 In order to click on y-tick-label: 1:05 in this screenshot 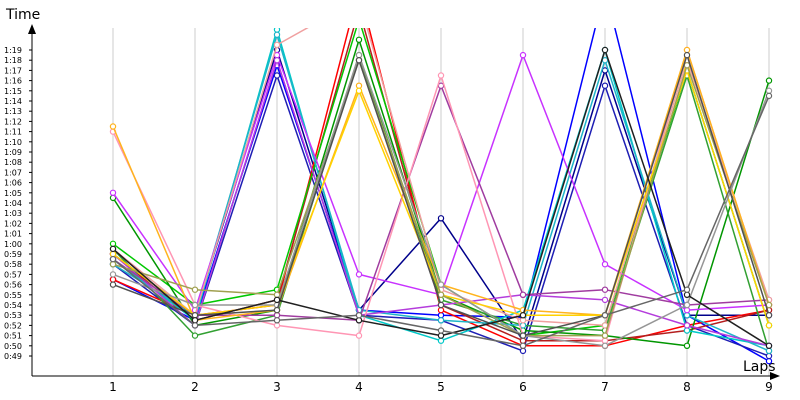, I will do `click(13, 193)`.